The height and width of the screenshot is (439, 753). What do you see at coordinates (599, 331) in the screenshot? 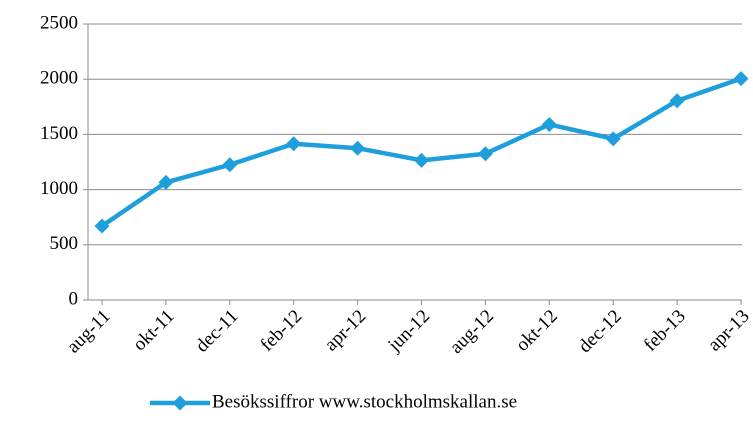
I see `x-tick-label: dec-12` at bounding box center [599, 331].